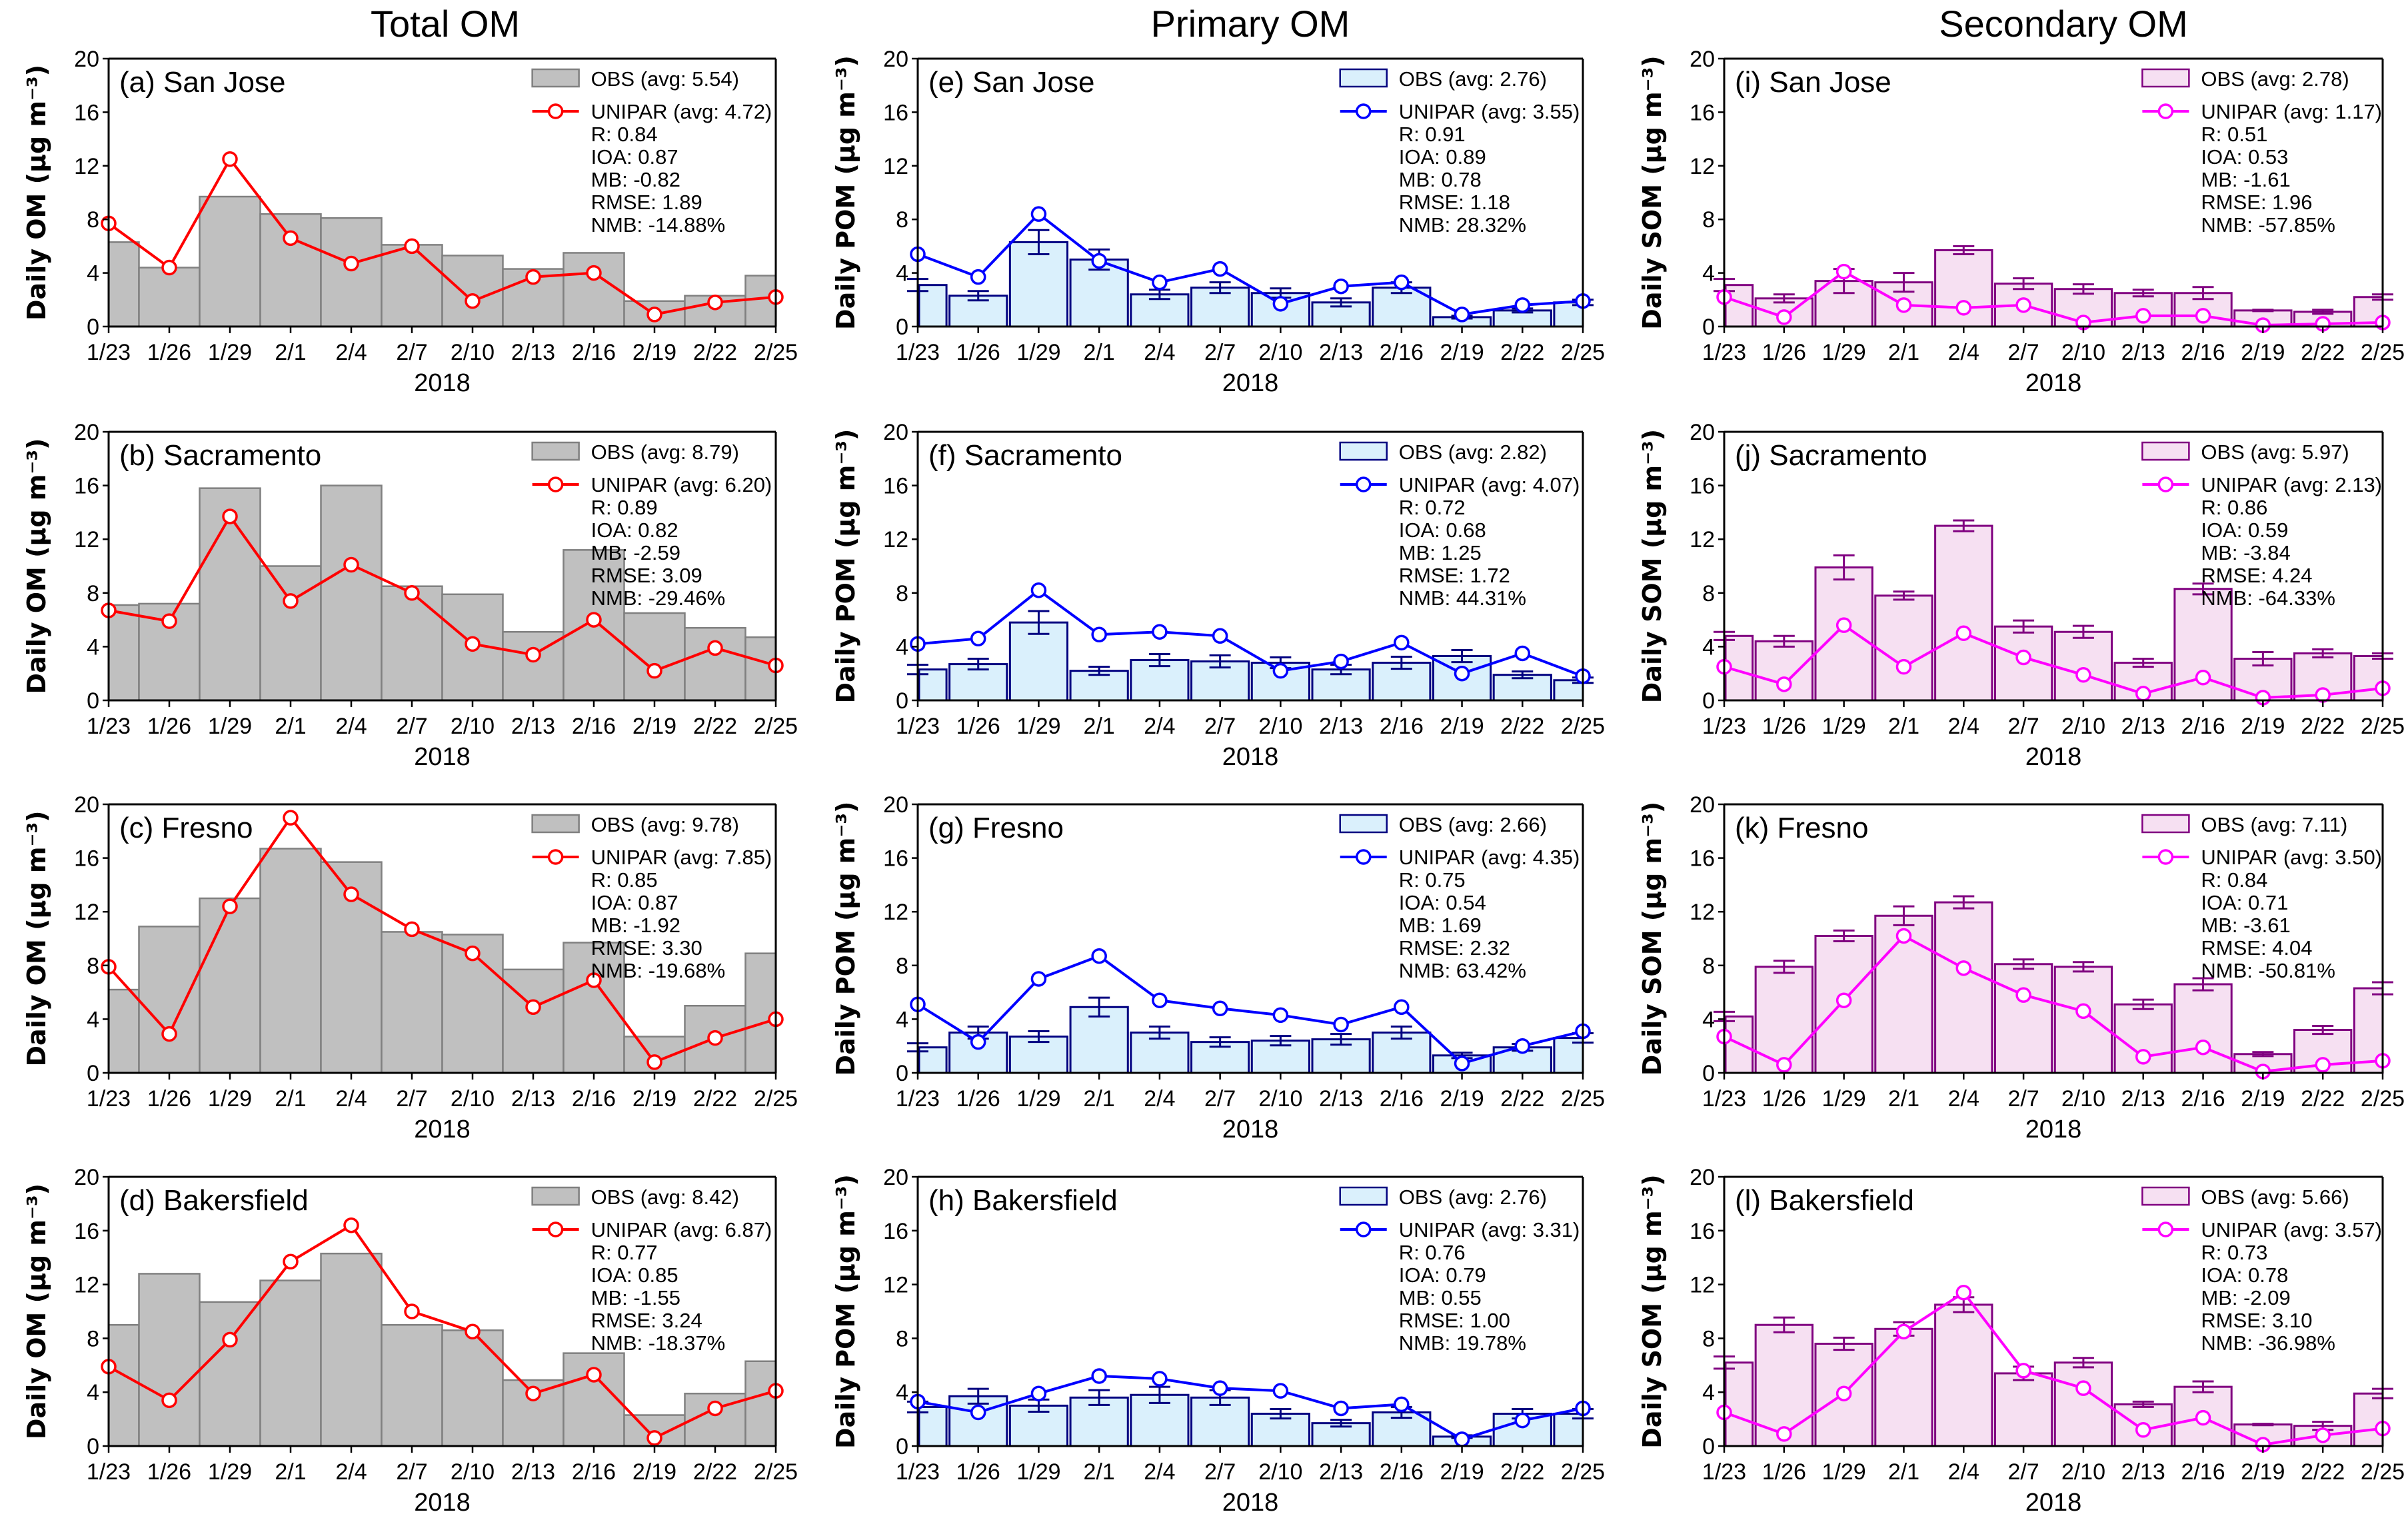 This screenshot has width=2408, height=1534. Describe the element at coordinates (658, 970) in the screenshot. I see `stat-label: NMB: -19.68%` at that location.